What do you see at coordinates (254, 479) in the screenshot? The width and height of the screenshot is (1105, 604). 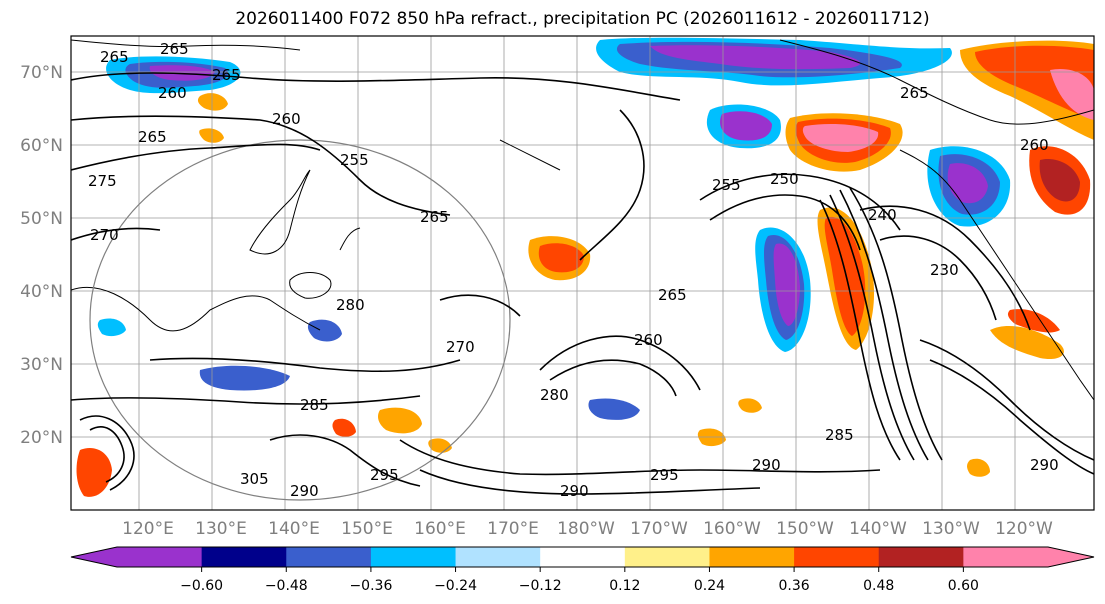 I see `contour-label: 305` at bounding box center [254, 479].